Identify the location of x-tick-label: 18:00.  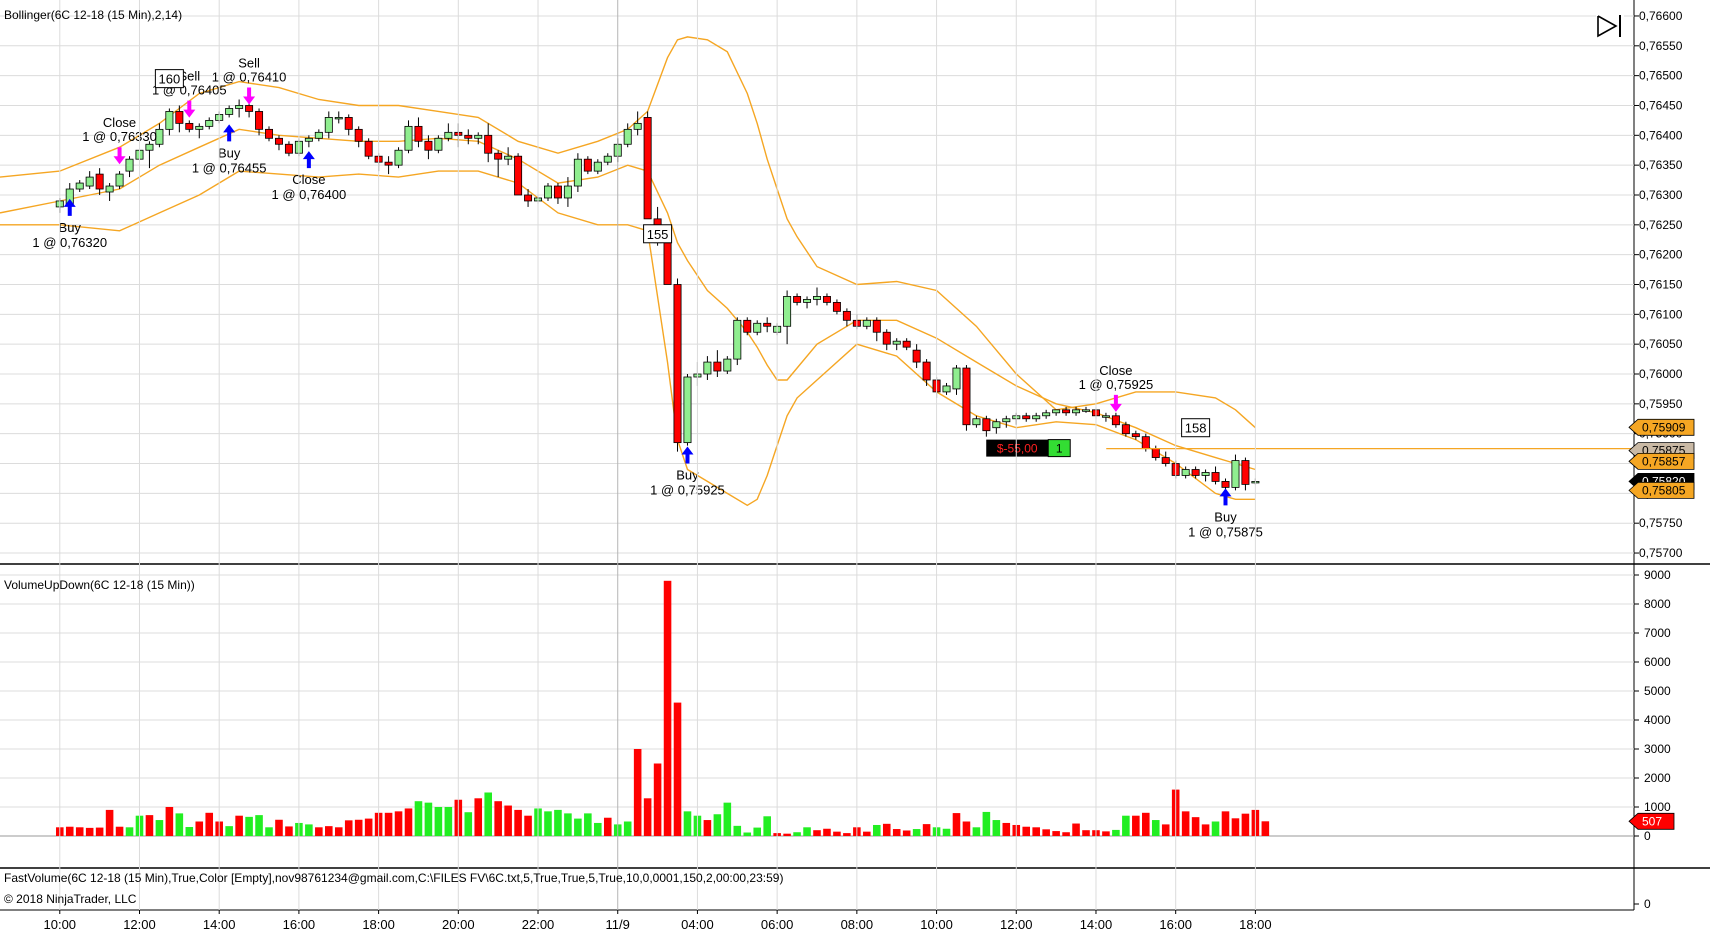
(378, 924).